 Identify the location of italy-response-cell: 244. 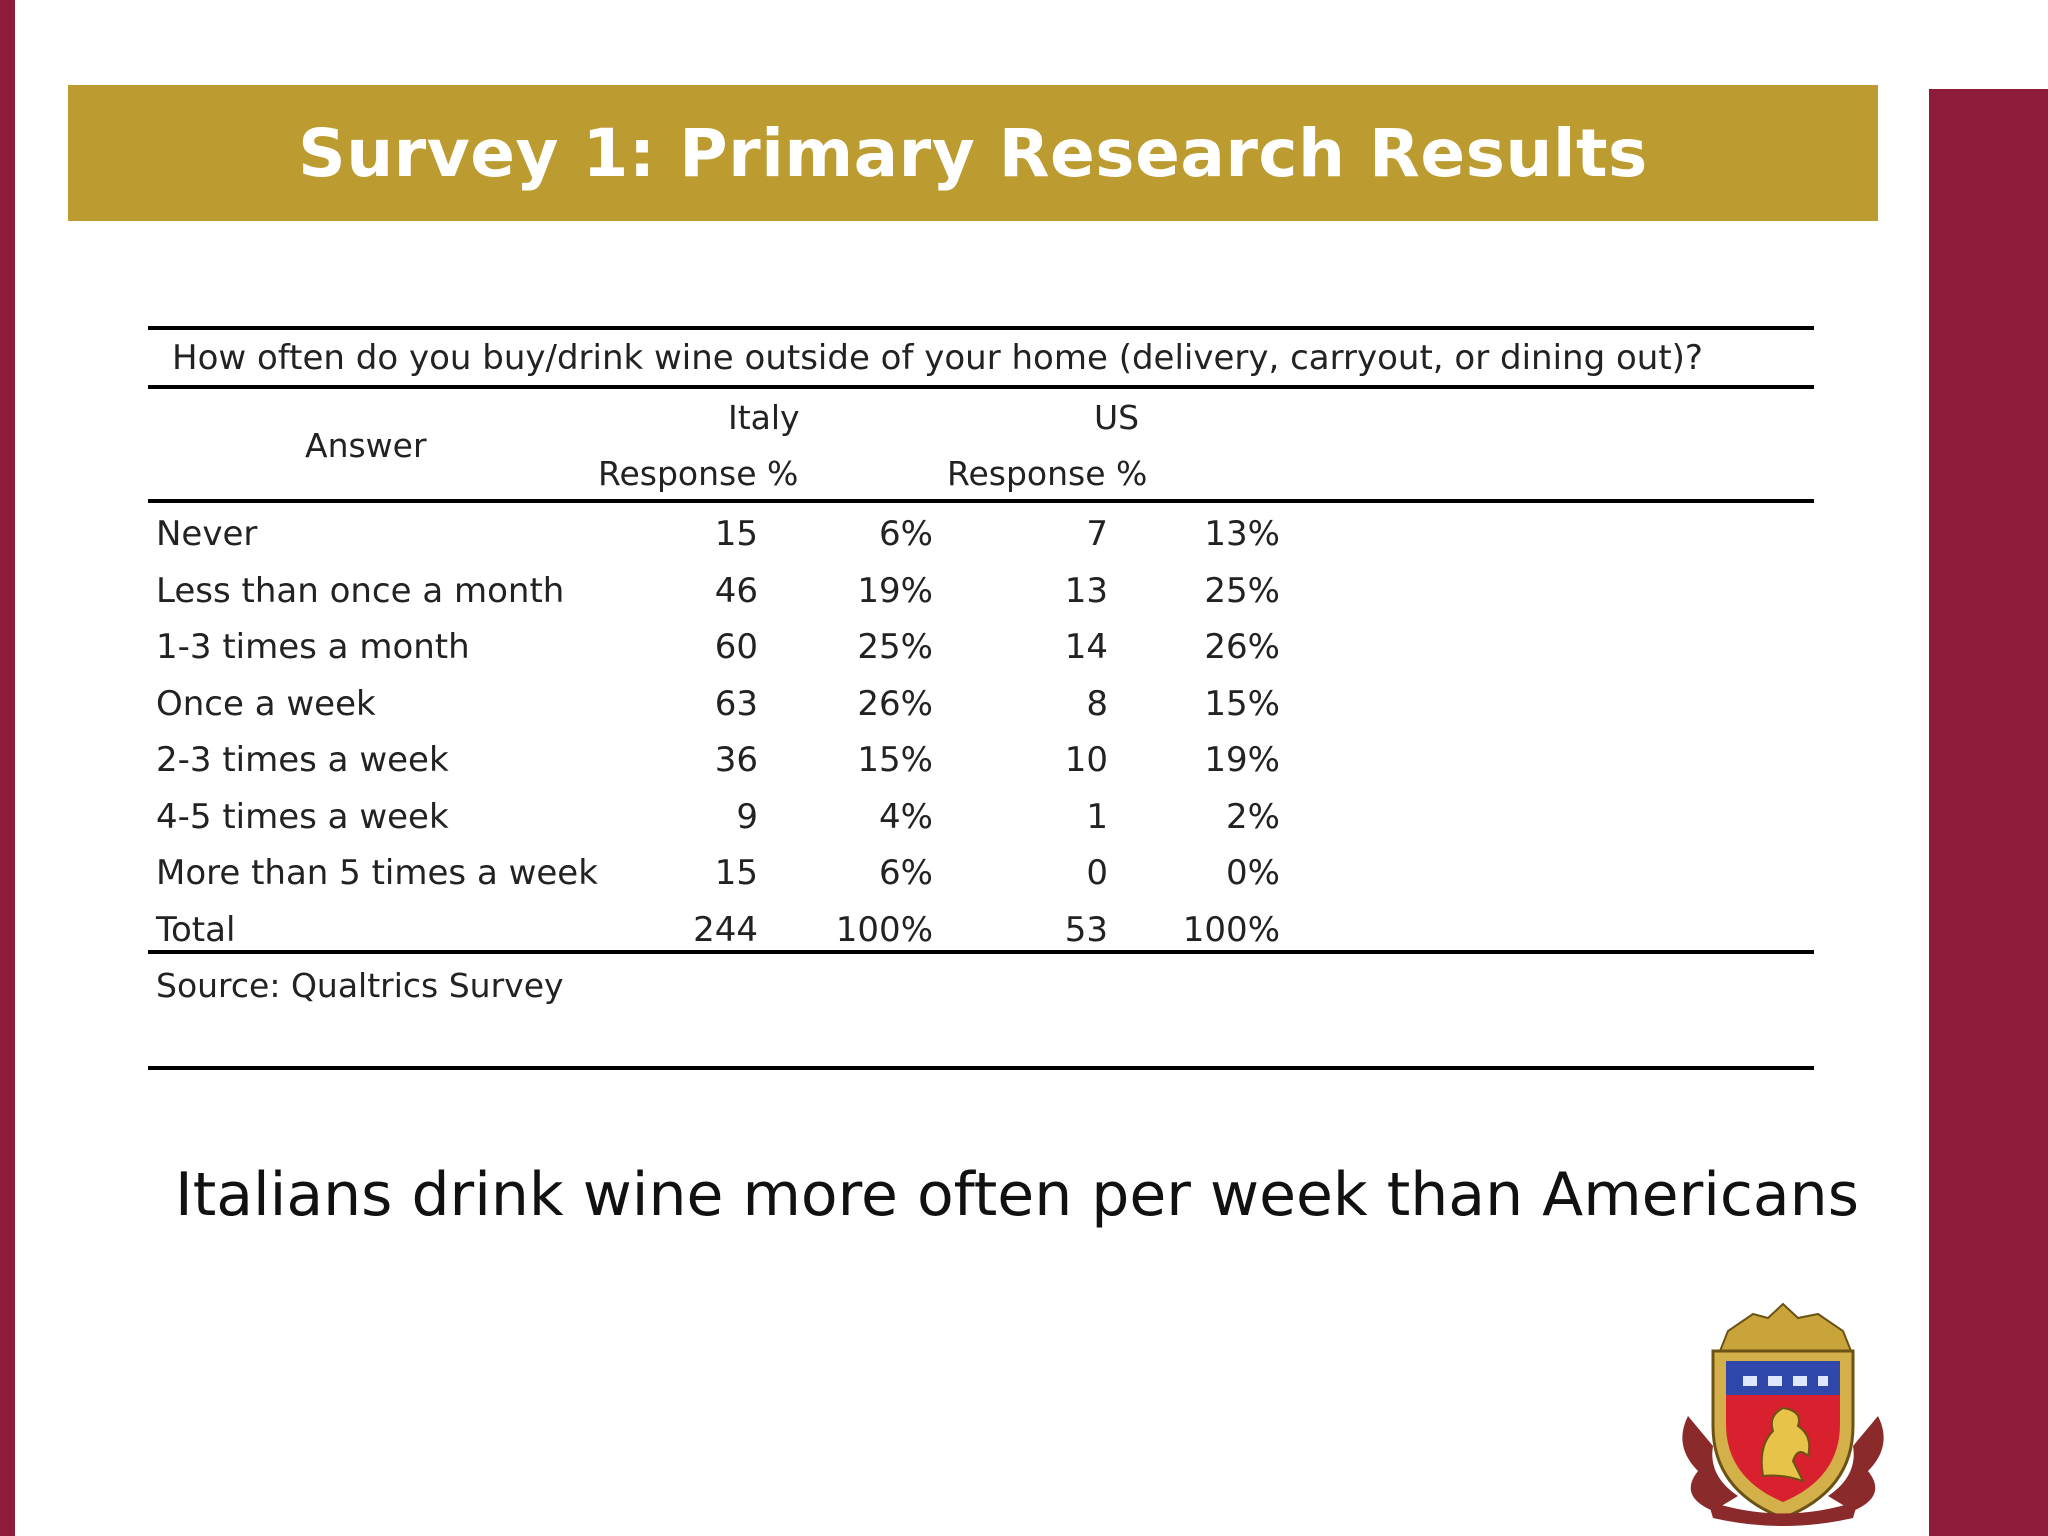
(725, 929).